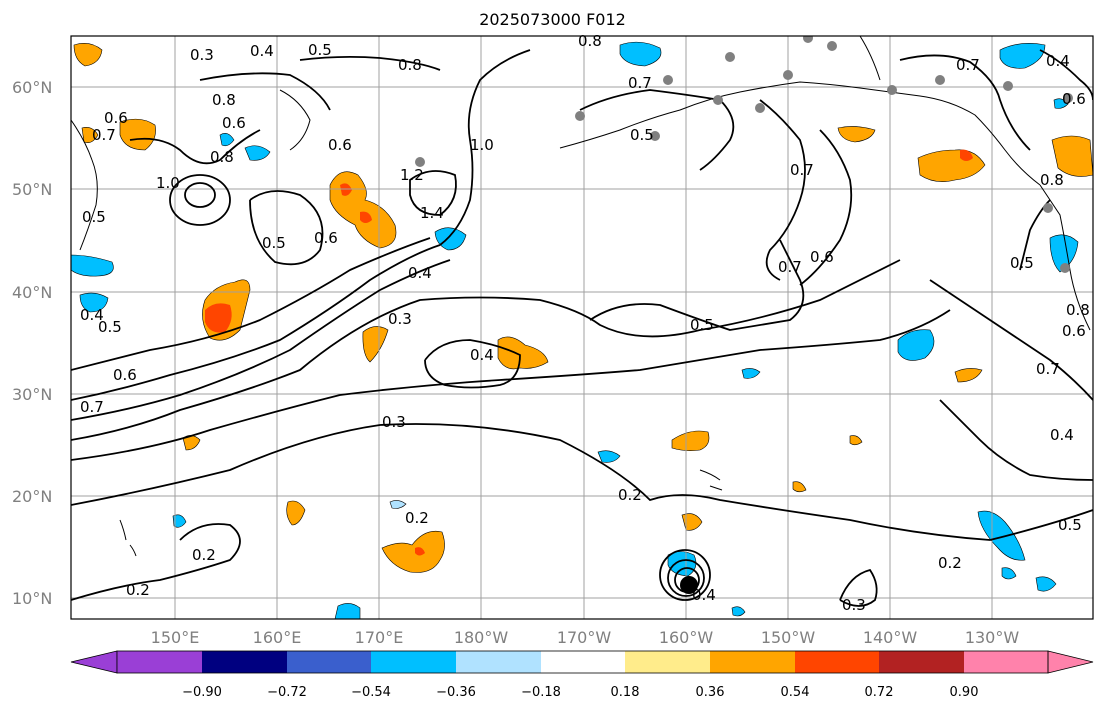 The image size is (1105, 712). I want to click on colorbar-frame, so click(582, 662).